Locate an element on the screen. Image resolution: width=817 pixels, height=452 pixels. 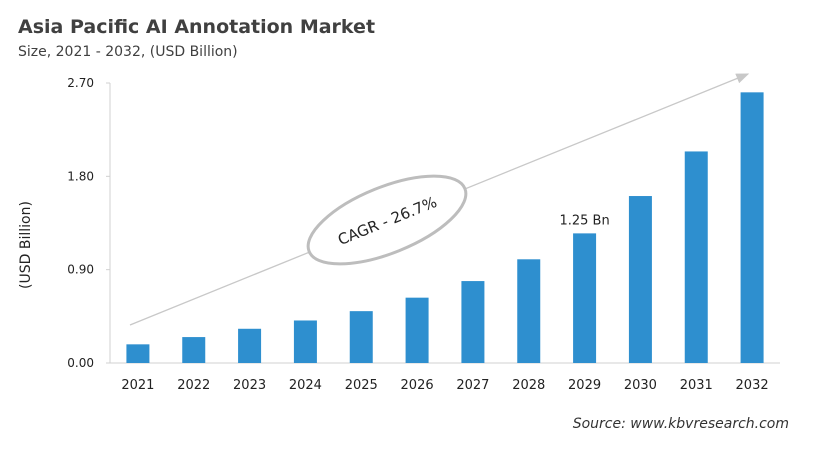
data-label: 1.25 Bn is located at coordinates (584, 220).